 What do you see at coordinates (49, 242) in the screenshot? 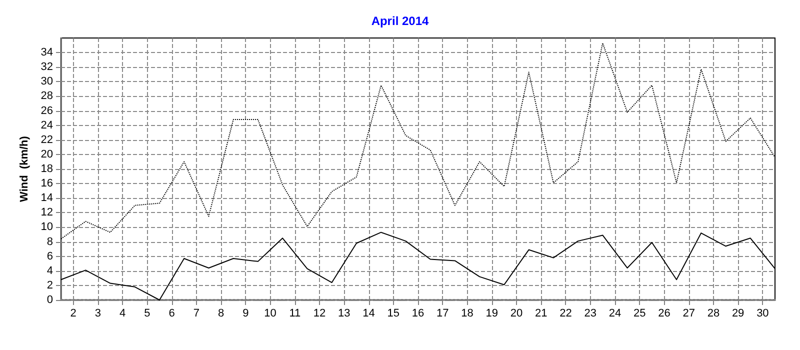
I see `y-tick-label: 8` at bounding box center [49, 242].